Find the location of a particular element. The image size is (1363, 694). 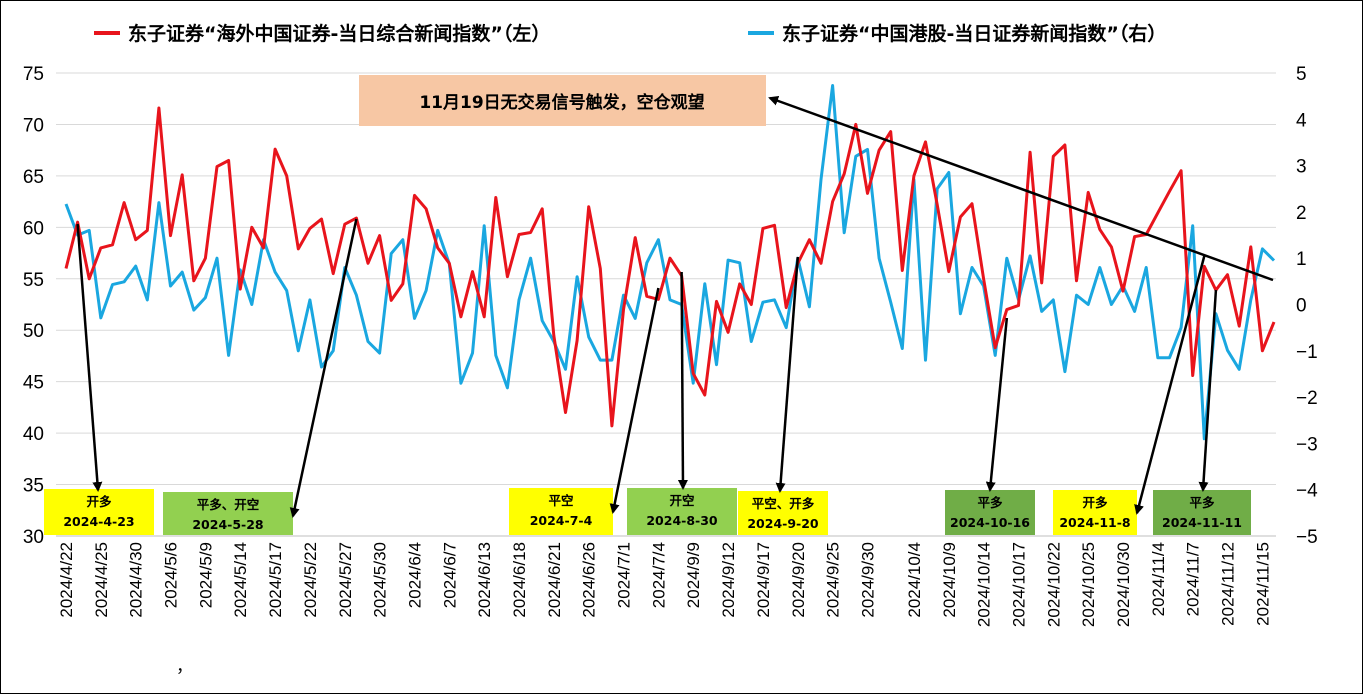

x-tick-label: 2024/5/9 is located at coordinates (205, 575).